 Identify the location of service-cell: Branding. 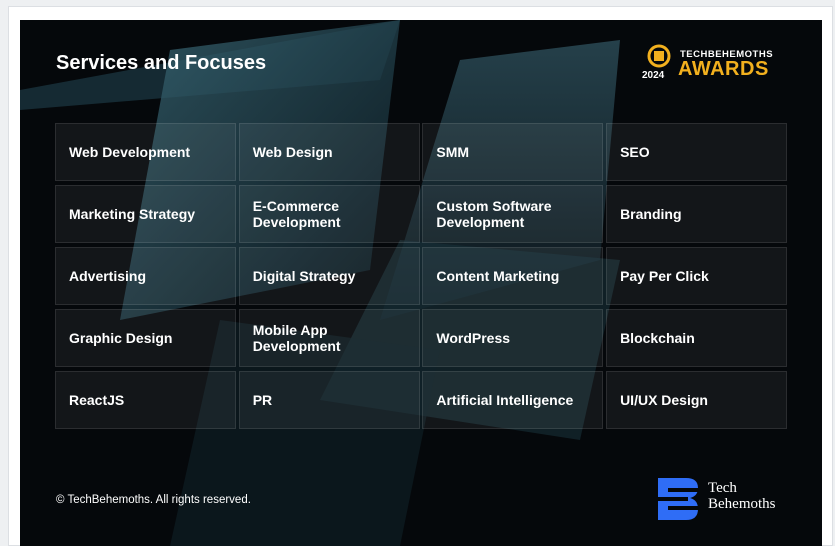
(697, 214).